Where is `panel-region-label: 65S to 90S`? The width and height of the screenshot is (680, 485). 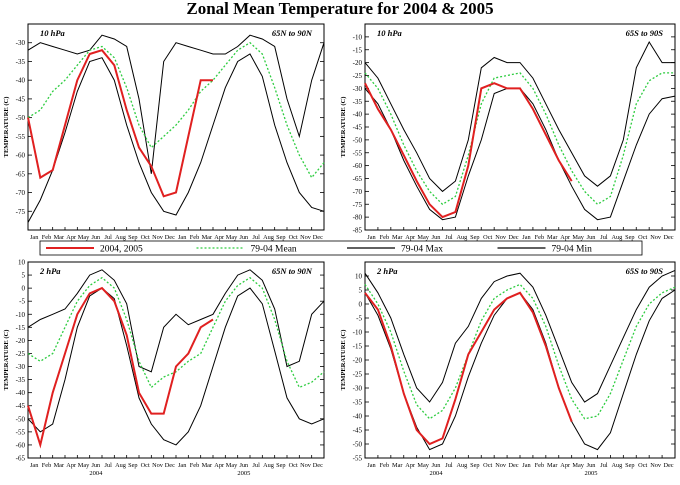
panel-region-label: 65S to 90S is located at coordinates (645, 33).